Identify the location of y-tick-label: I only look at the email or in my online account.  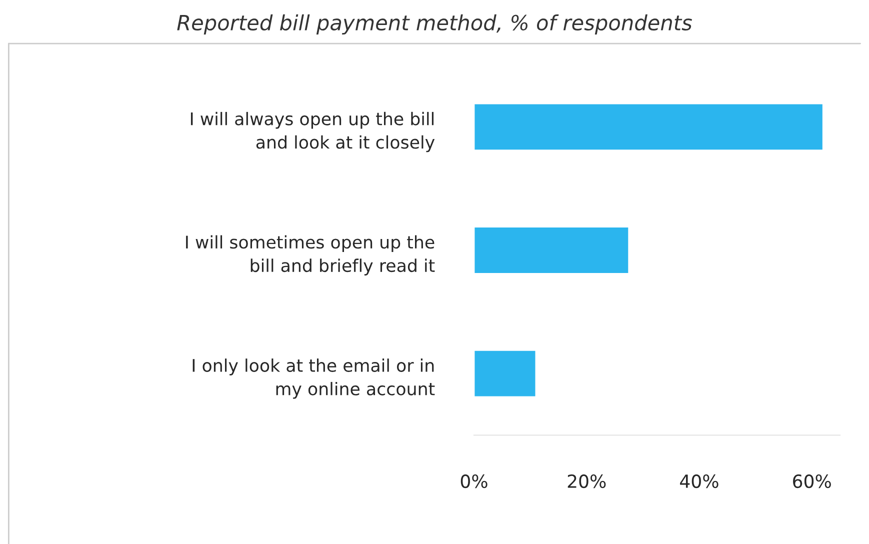
(313, 378).